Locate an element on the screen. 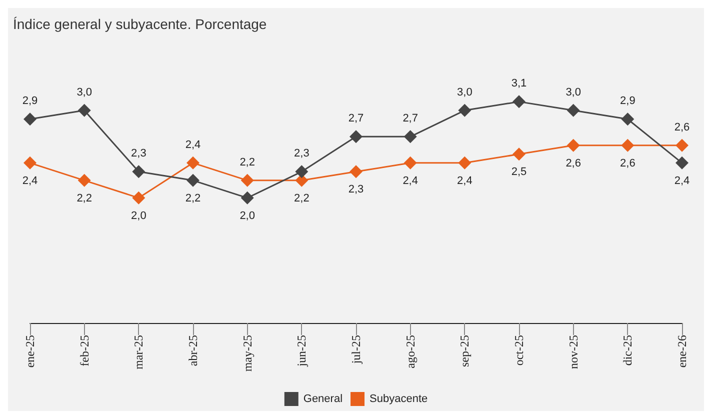 The height and width of the screenshot is (419, 712). x-tick-label: sep-25 is located at coordinates (465, 351).